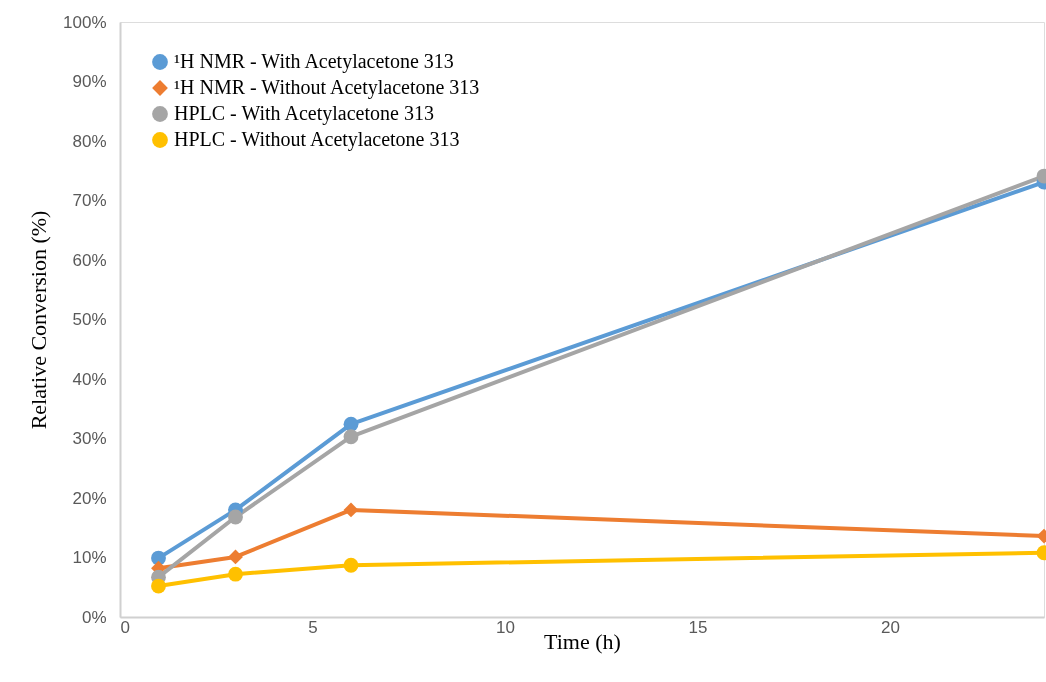  I want to click on y-tick-label: 100%, so click(85, 22).